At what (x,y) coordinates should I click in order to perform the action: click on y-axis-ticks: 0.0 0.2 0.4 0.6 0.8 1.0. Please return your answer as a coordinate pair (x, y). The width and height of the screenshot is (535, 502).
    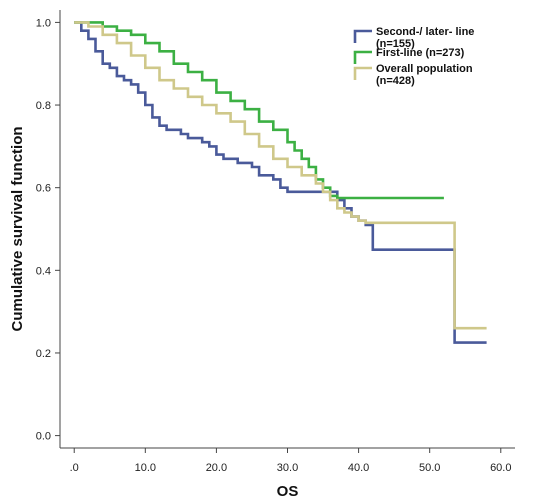
    Looking at the image, I should click on (48, 230).